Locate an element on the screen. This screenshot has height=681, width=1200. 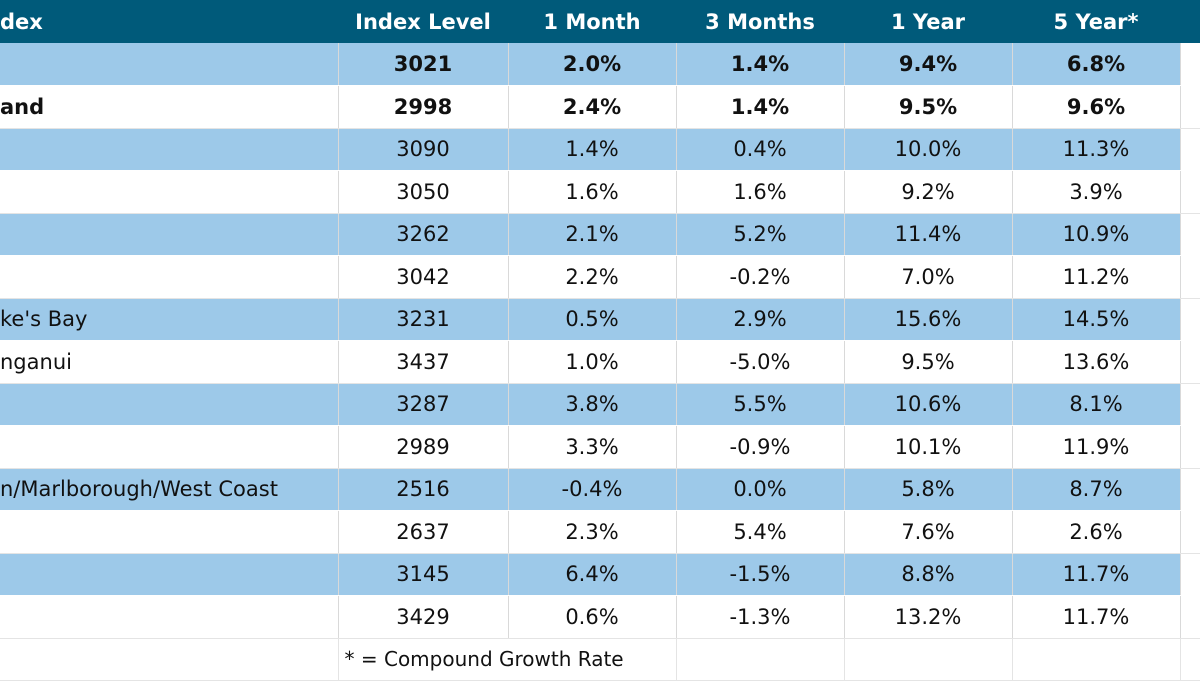
region-cell: and is located at coordinates (169, 107).